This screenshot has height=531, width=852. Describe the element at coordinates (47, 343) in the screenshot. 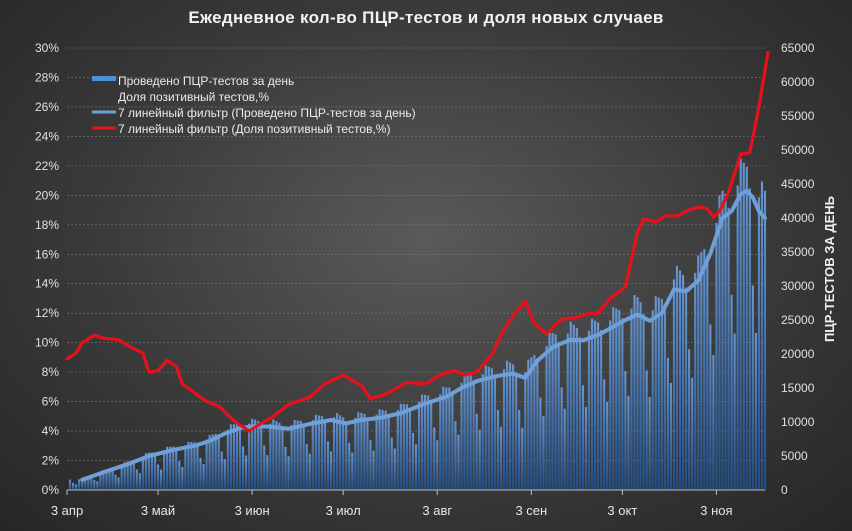

I see `y-left-tick-label: 10%` at that location.